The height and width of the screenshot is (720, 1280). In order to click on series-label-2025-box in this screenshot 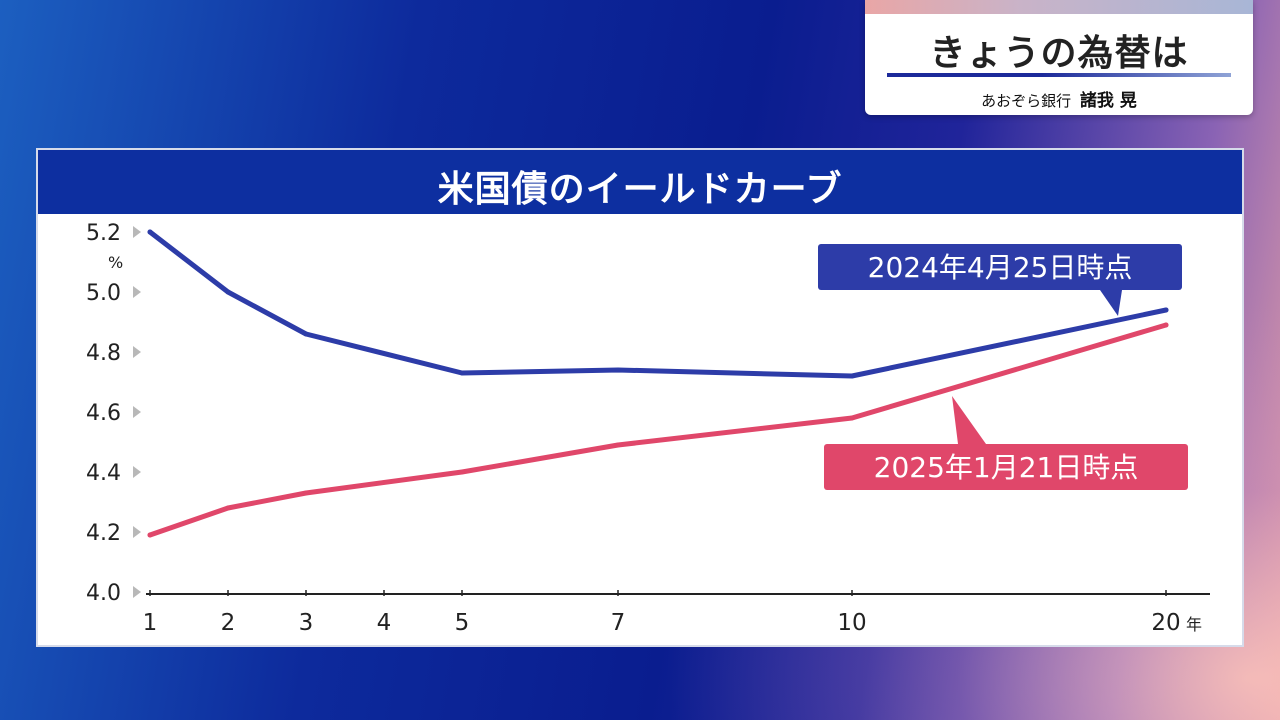, I will do `click(1006, 467)`.